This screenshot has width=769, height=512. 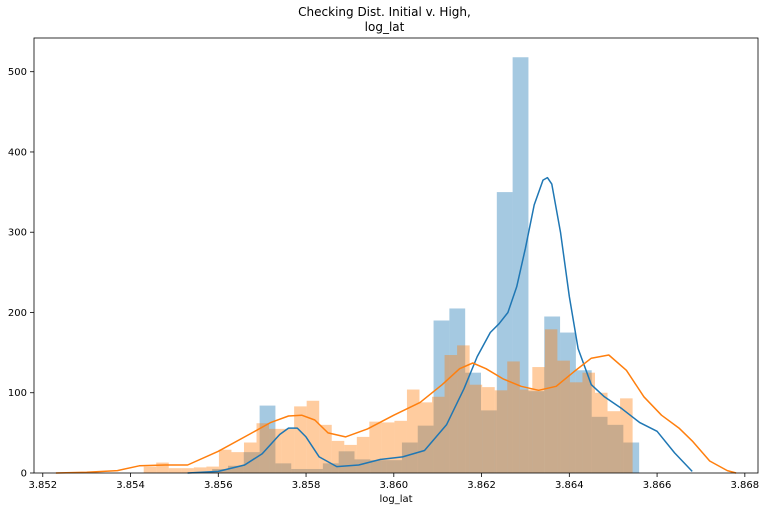 What do you see at coordinates (130, 485) in the screenshot?
I see `x-tick-label: 3.854` at bounding box center [130, 485].